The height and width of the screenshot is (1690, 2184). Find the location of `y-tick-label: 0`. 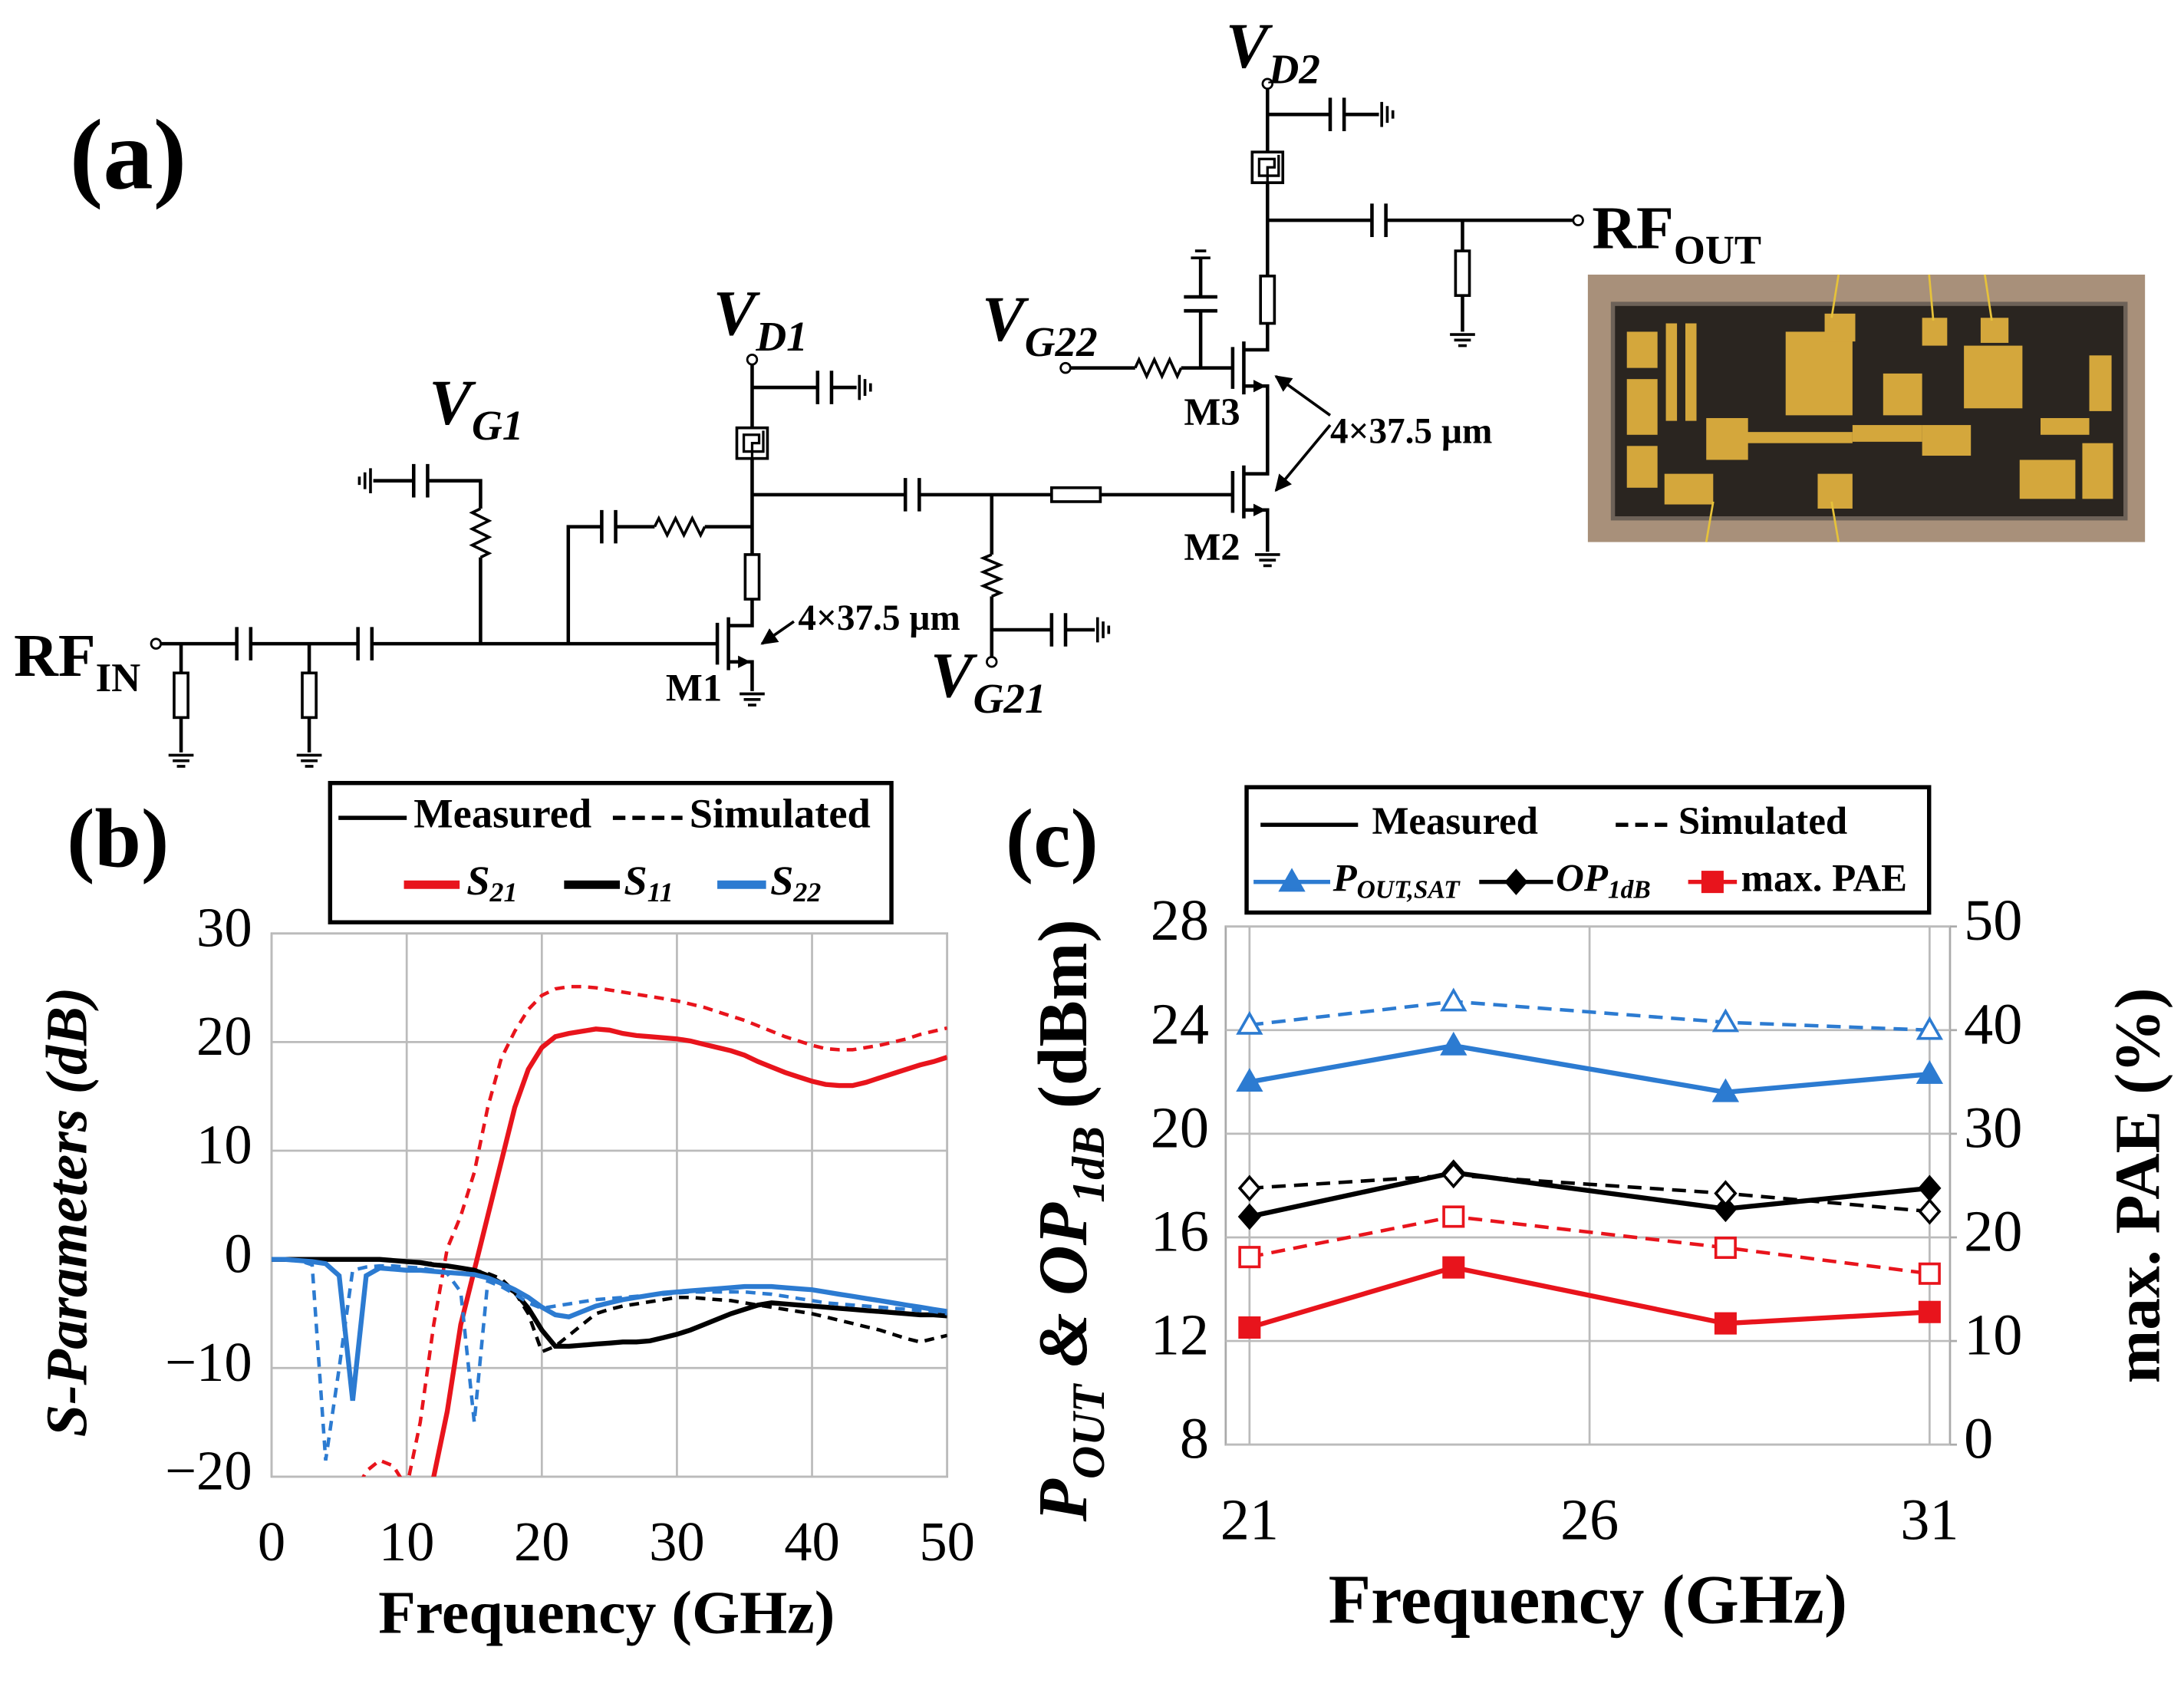

y-tick-label: 0 is located at coordinates (238, 1253).